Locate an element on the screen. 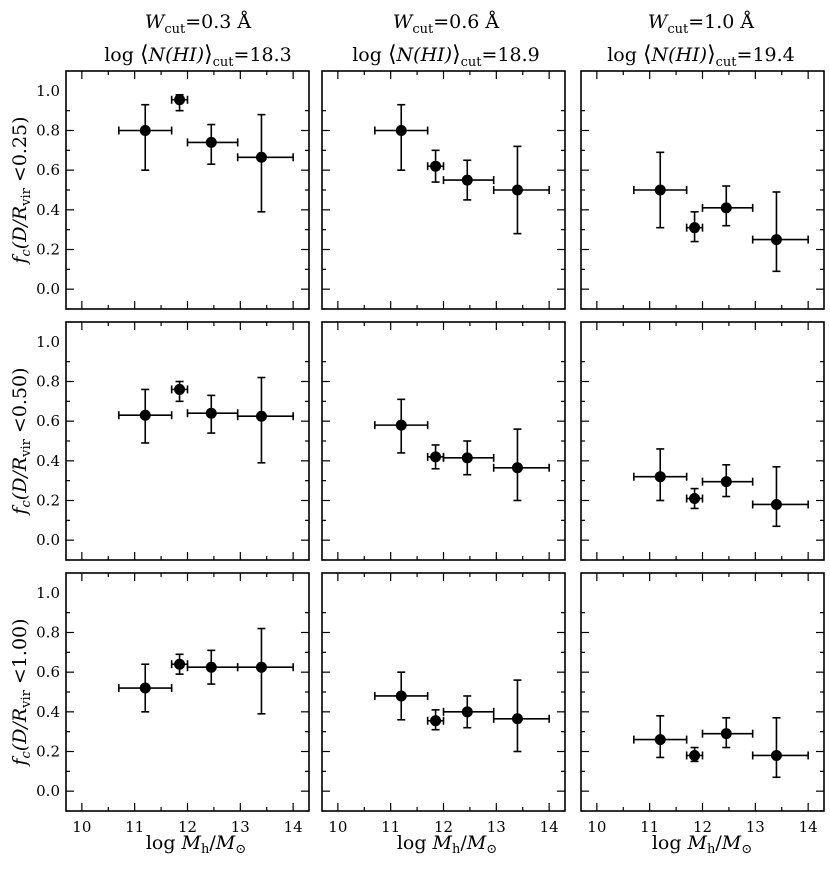 This screenshot has width=830, height=875. ylabel-f: f is located at coordinates (20, 511).